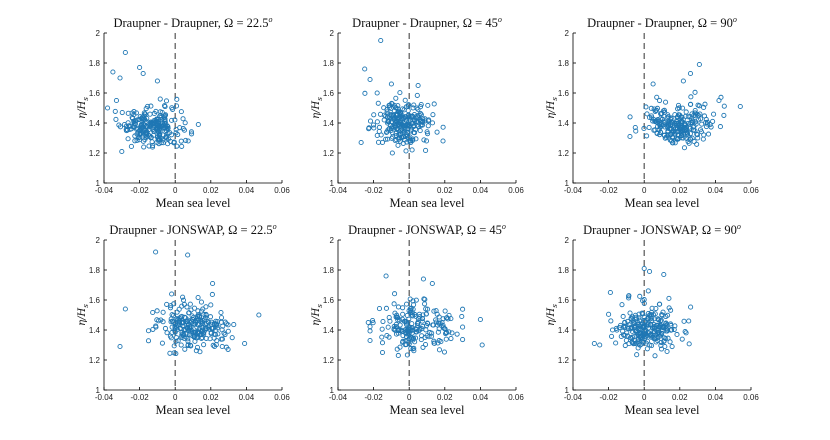 Image resolution: width=830 pixels, height=440 pixels. What do you see at coordinates (662, 203) in the screenshot?
I see `x-axis-label: Mean sea level` at bounding box center [662, 203].